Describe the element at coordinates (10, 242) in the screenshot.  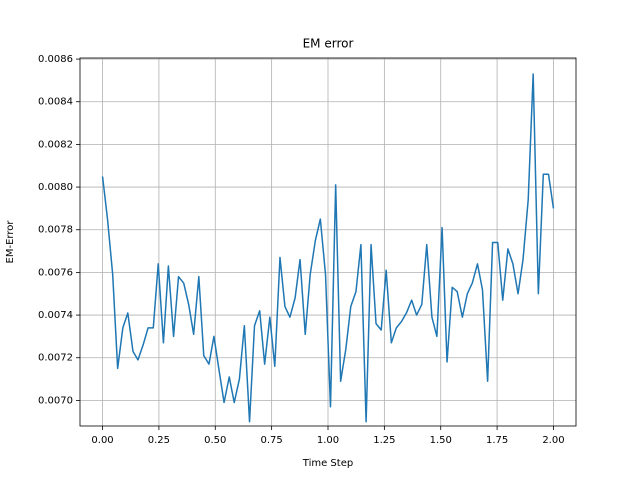
I see `y-axis-label: EM-Error` at that location.